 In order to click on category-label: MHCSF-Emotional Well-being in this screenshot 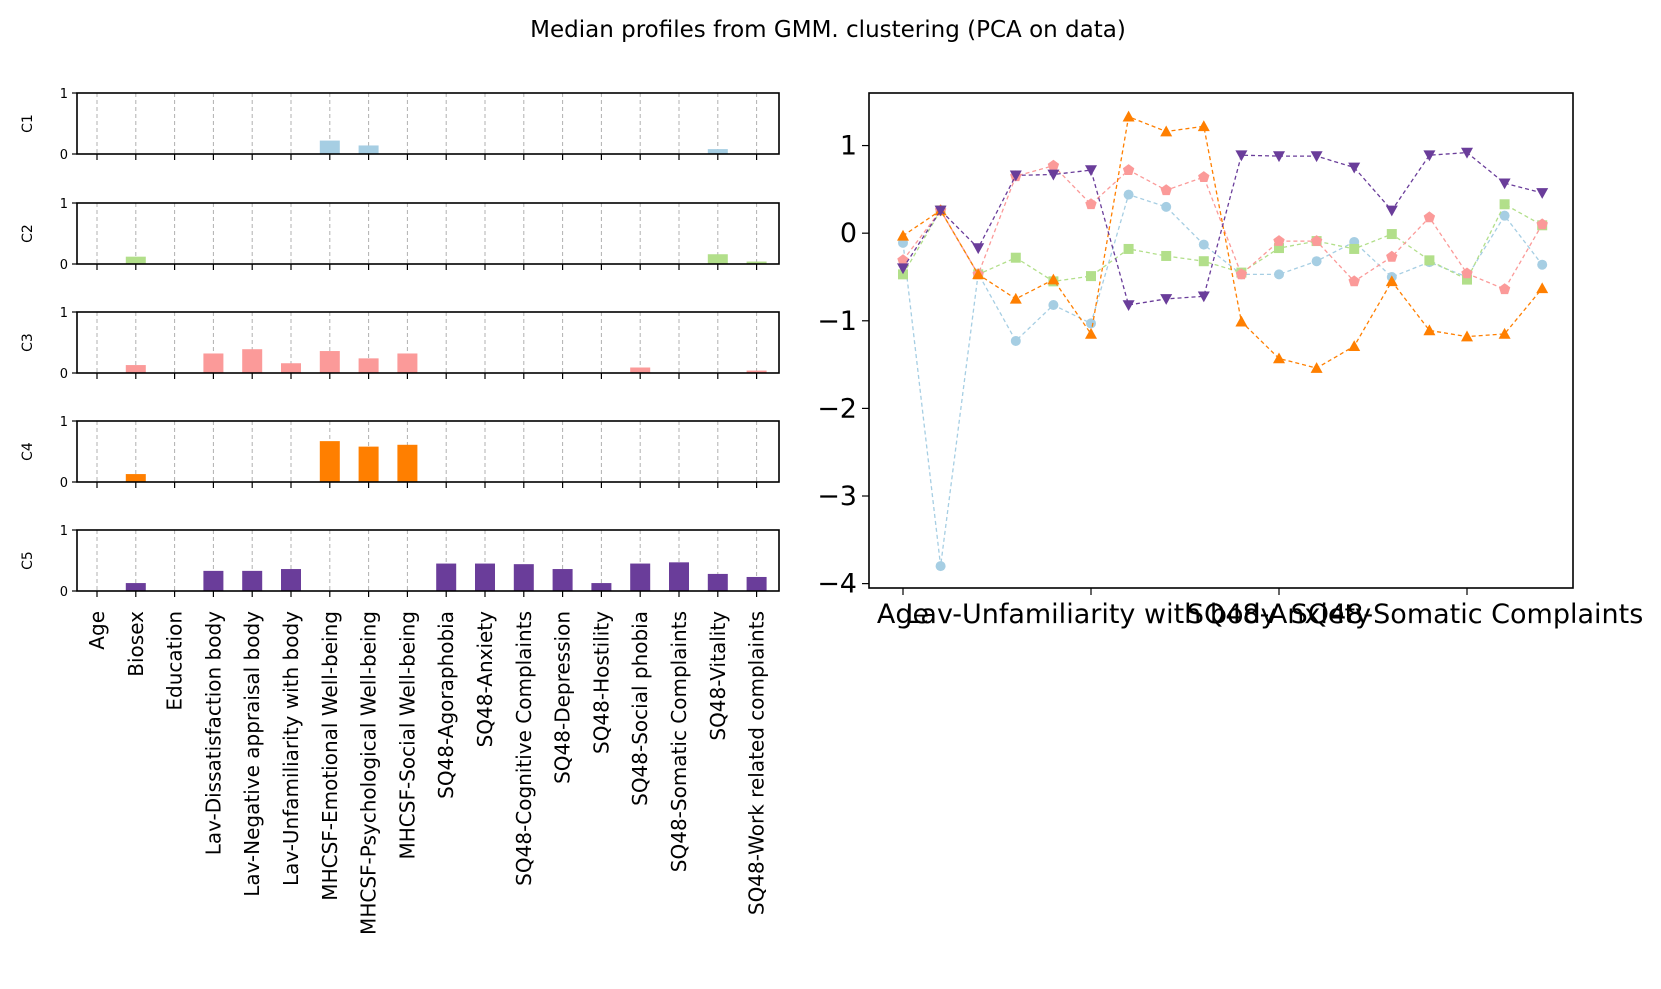, I will do `click(330, 756)`.